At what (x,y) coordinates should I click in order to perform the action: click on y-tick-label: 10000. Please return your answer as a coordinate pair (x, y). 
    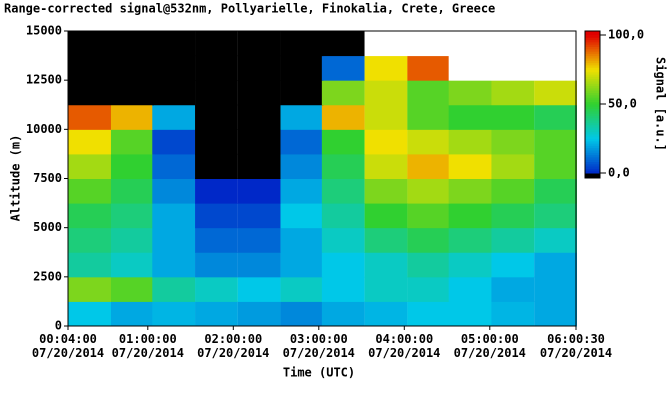
    Looking at the image, I should click on (44, 129).